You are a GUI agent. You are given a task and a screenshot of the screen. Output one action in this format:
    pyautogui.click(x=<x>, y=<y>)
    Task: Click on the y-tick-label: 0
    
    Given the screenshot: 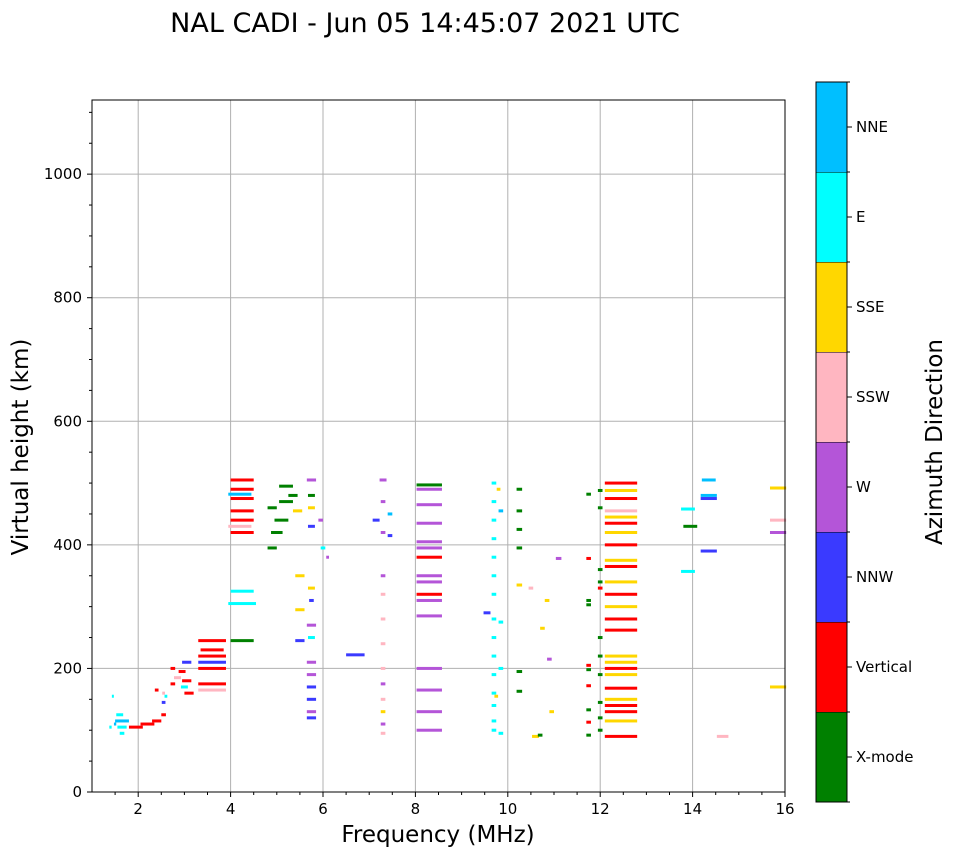 What is the action you would take?
    pyautogui.click(x=77, y=792)
    